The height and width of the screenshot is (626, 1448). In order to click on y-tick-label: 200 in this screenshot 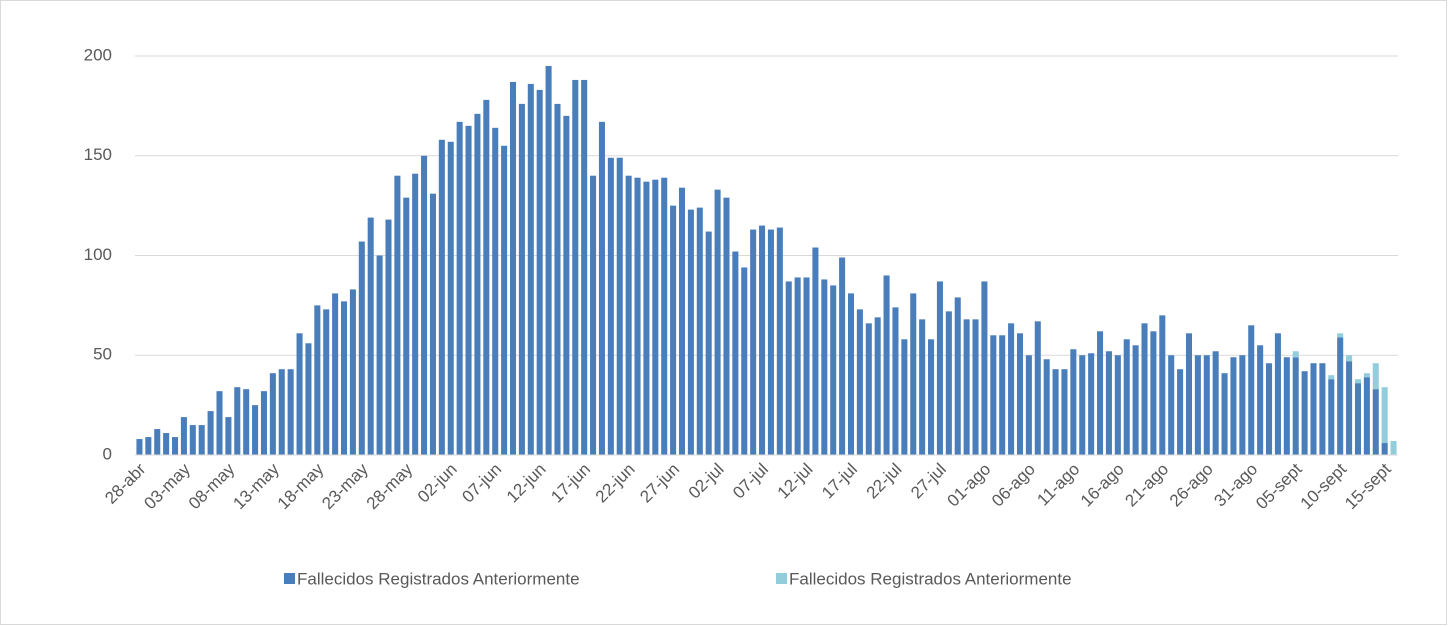, I will do `click(98, 54)`.